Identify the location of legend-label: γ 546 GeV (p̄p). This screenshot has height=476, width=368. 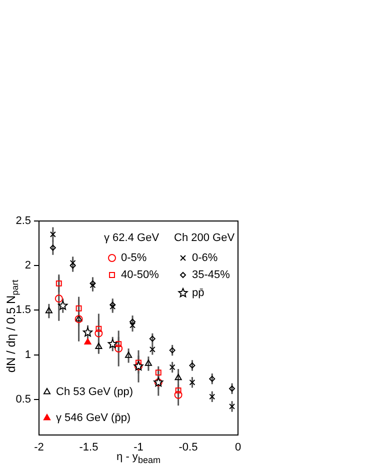
(93, 418).